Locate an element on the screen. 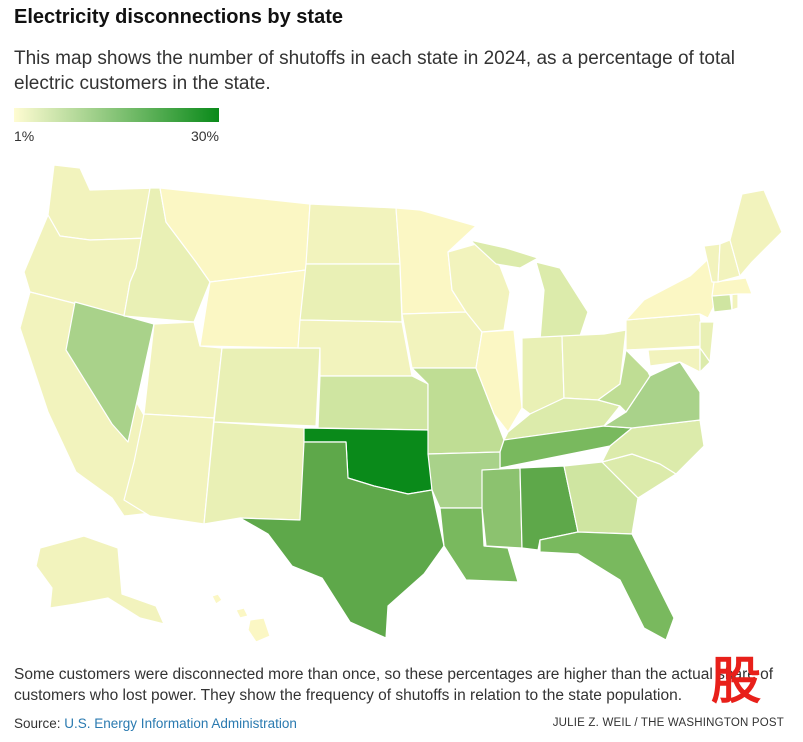 The height and width of the screenshot is (742, 803). chart-title: Electricity disconnections by state is located at coordinates (178, 17).